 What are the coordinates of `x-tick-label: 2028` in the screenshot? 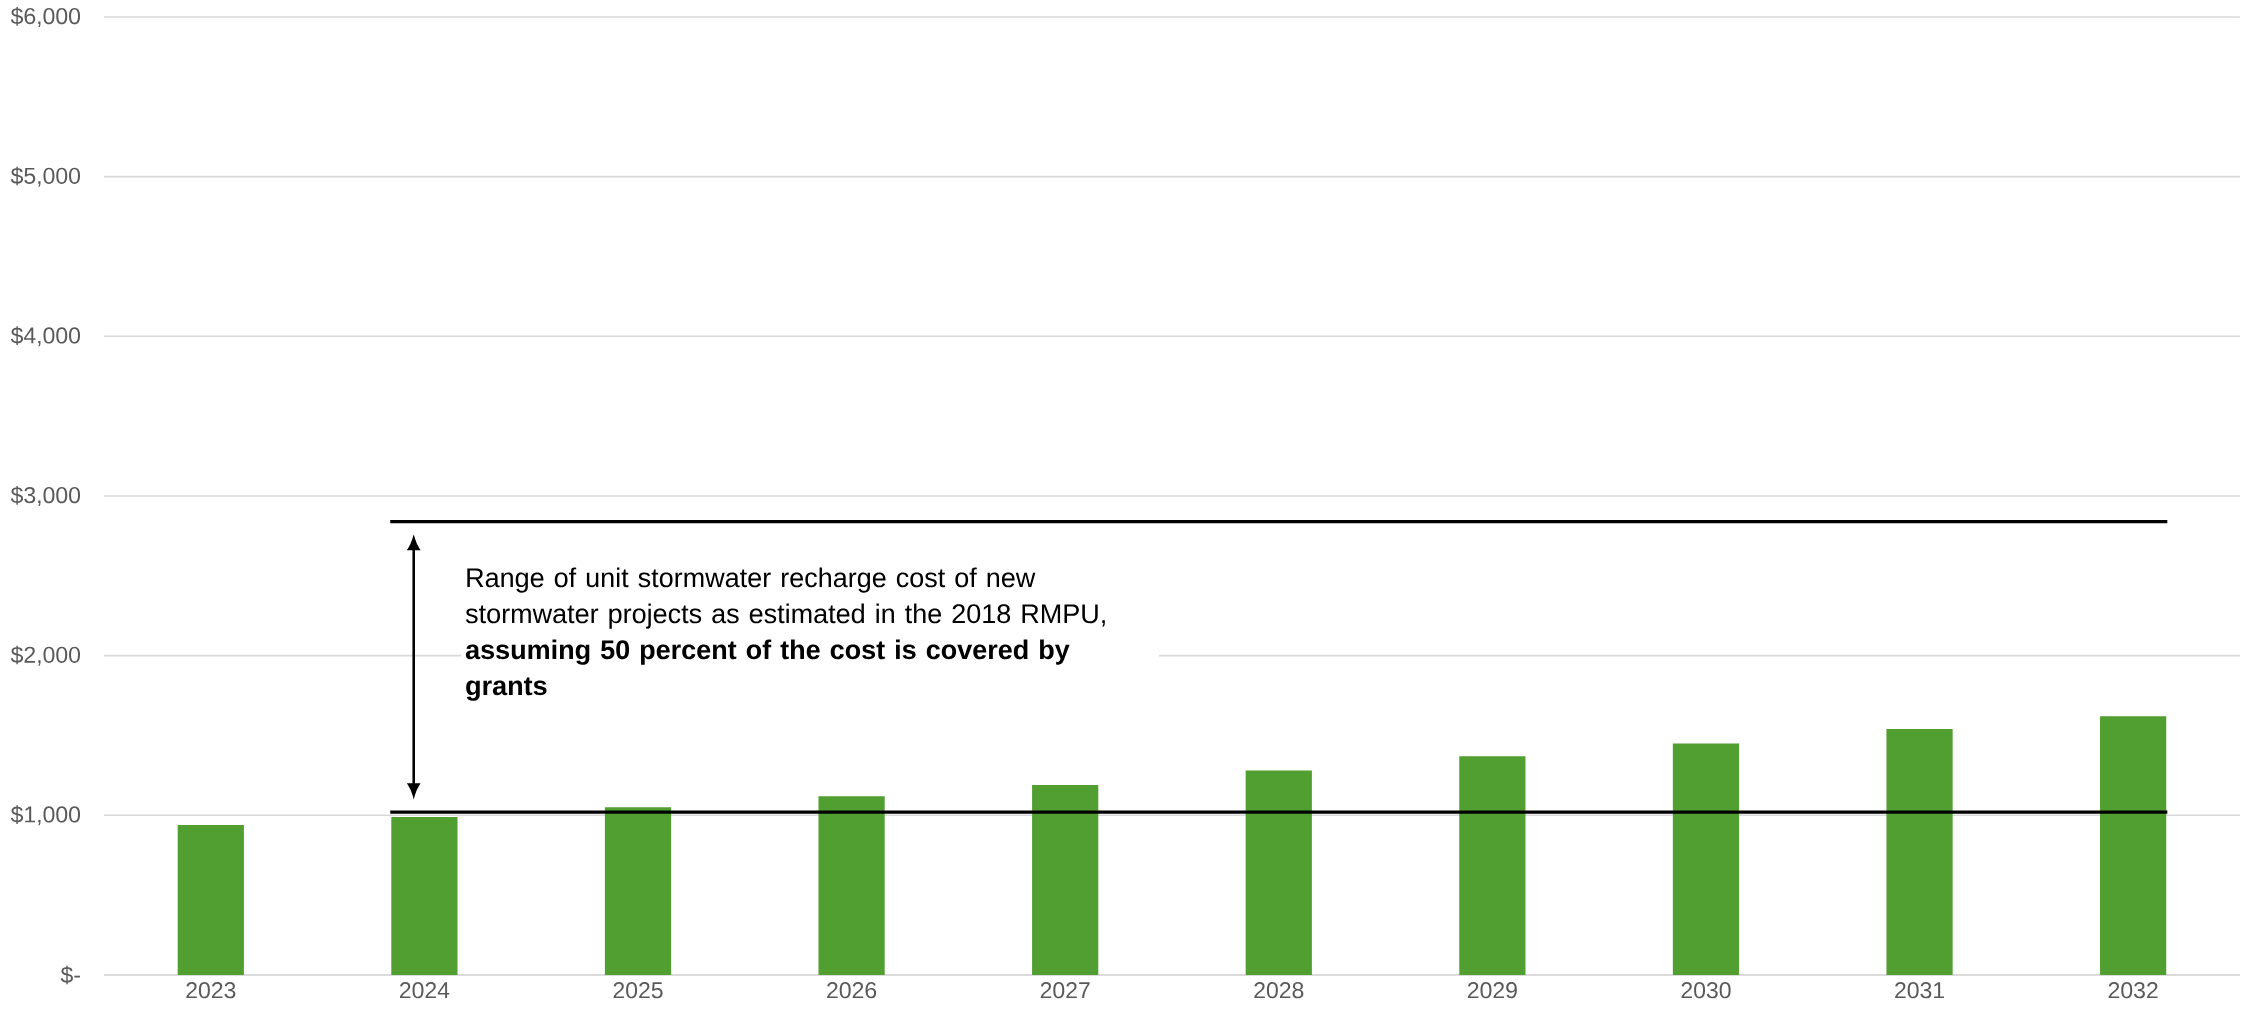 It's located at (1279, 990).